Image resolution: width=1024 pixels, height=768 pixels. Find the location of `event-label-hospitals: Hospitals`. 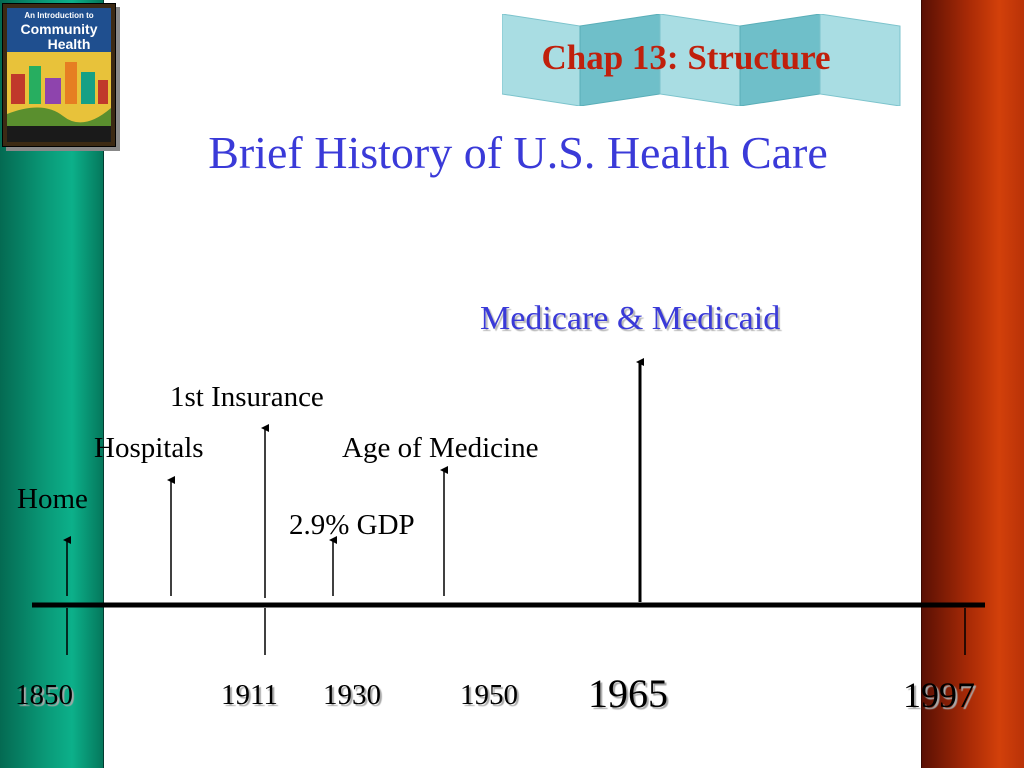

event-label-hospitals: Hospitals is located at coordinates (149, 448).